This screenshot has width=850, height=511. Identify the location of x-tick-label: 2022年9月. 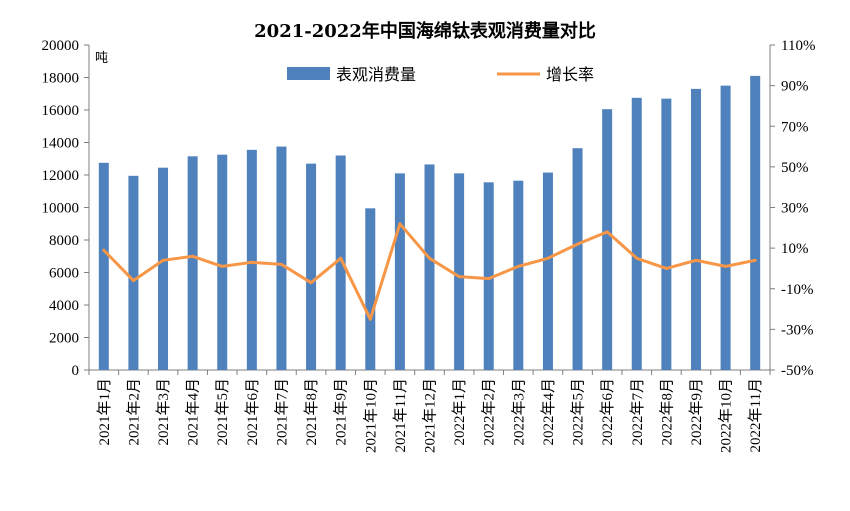
(696, 412).